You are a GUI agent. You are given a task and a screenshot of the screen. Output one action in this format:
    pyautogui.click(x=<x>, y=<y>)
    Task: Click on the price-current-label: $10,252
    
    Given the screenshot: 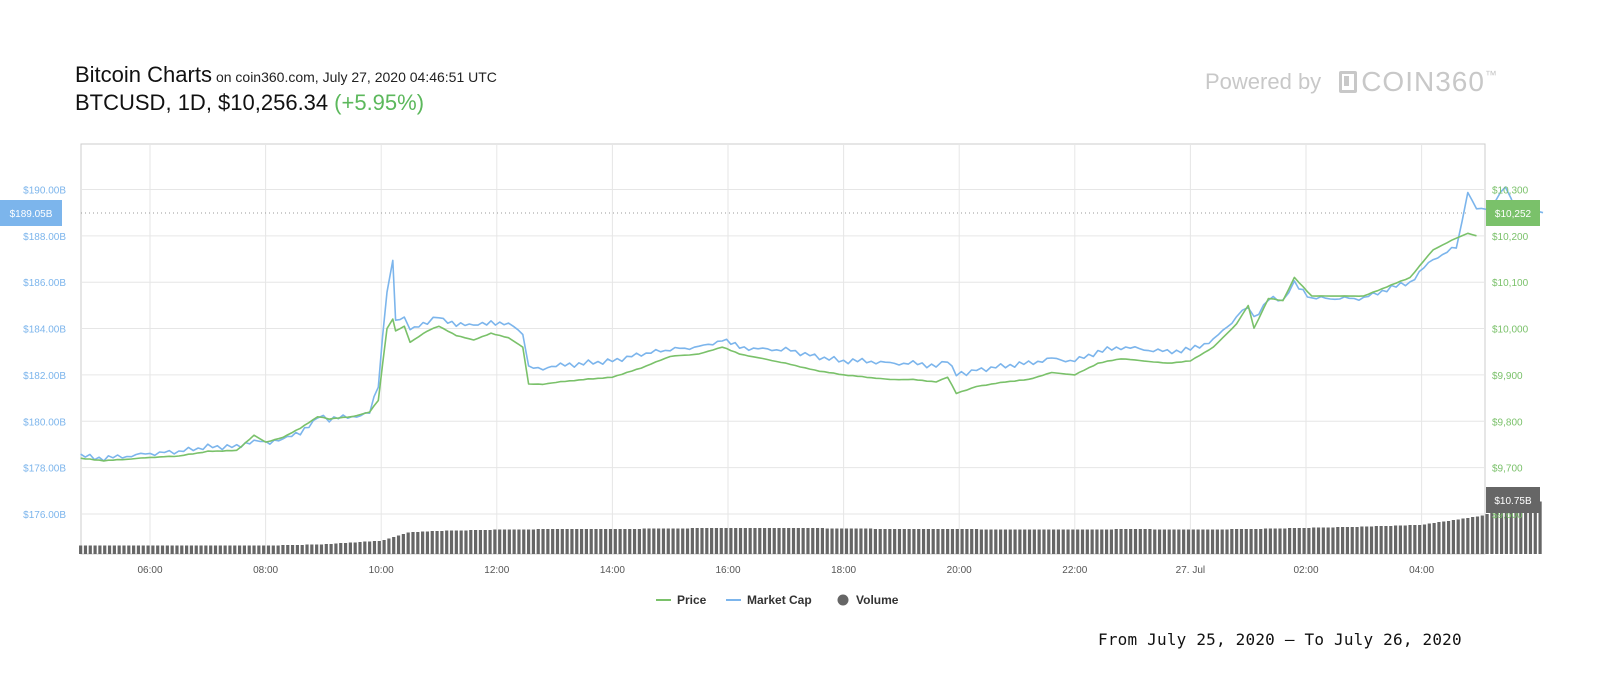 What is the action you would take?
    pyautogui.click(x=1513, y=214)
    